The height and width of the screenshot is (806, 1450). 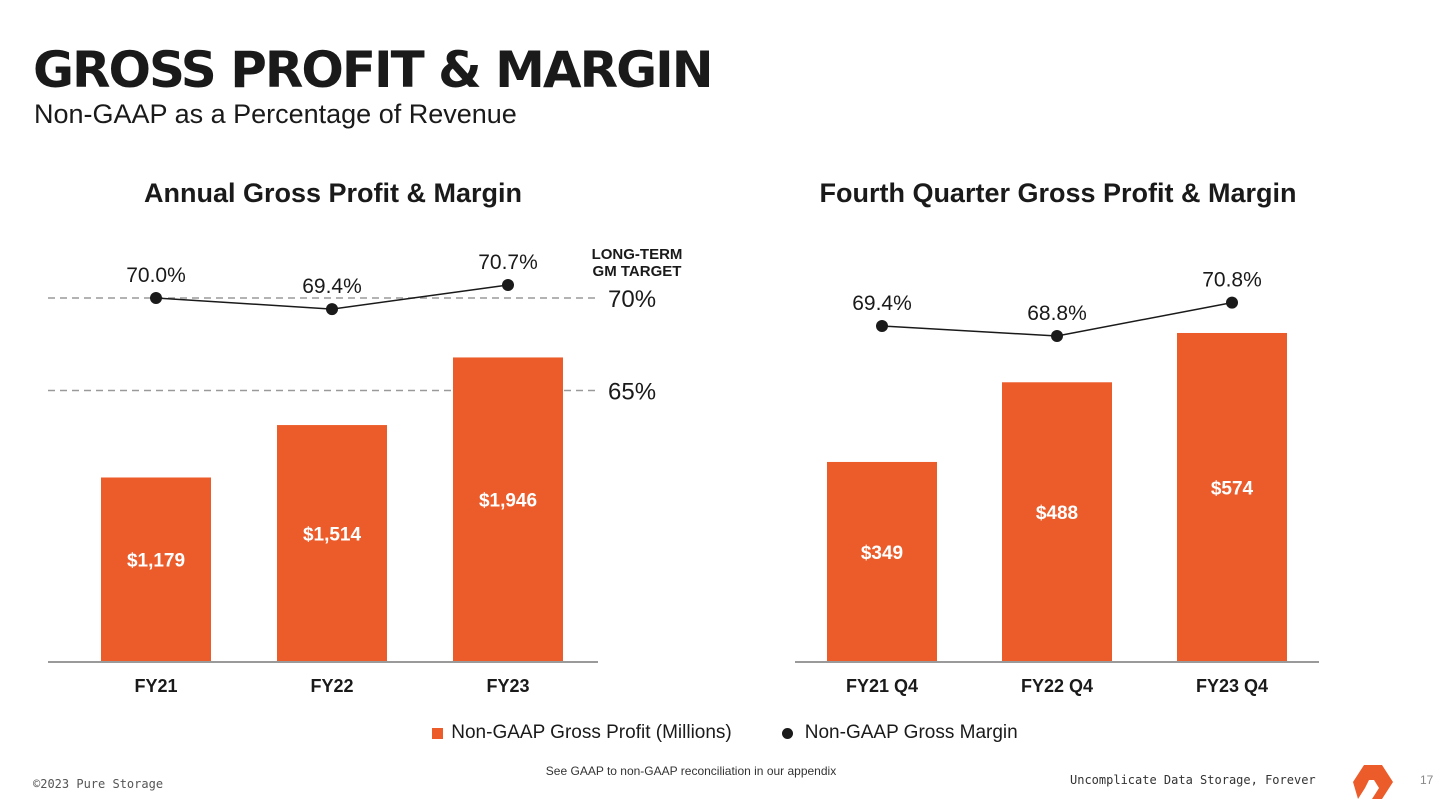 What do you see at coordinates (508, 262) in the screenshot?
I see `margin-value-label: 70.7%` at bounding box center [508, 262].